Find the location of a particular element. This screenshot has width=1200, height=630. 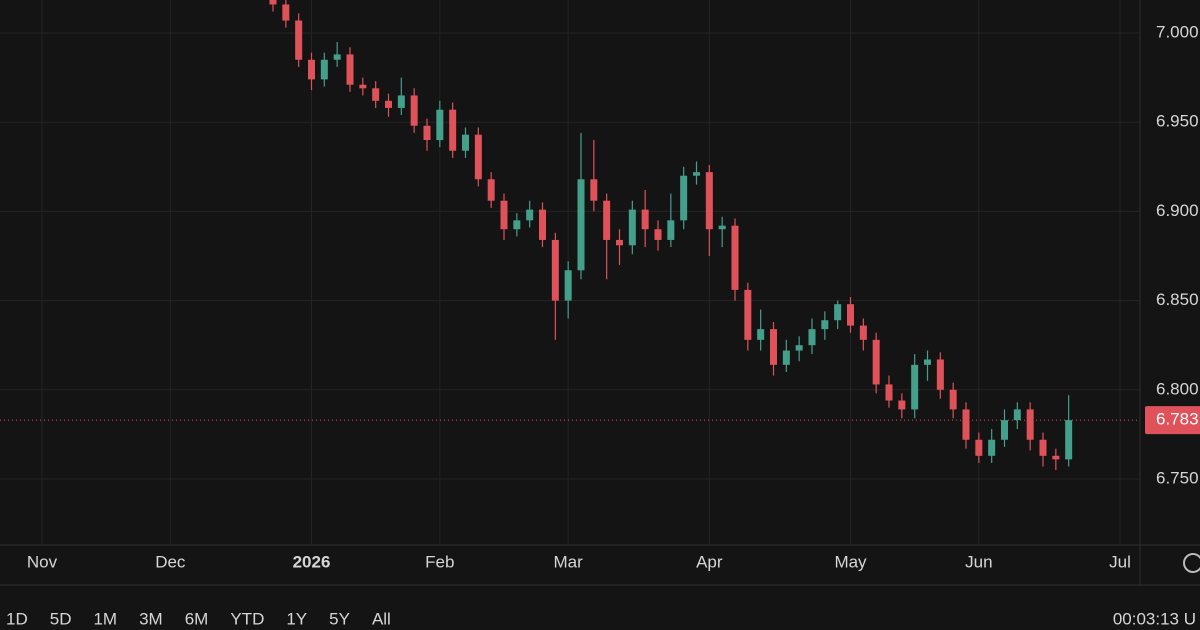

last-price-tag is located at coordinates (1172, 420).